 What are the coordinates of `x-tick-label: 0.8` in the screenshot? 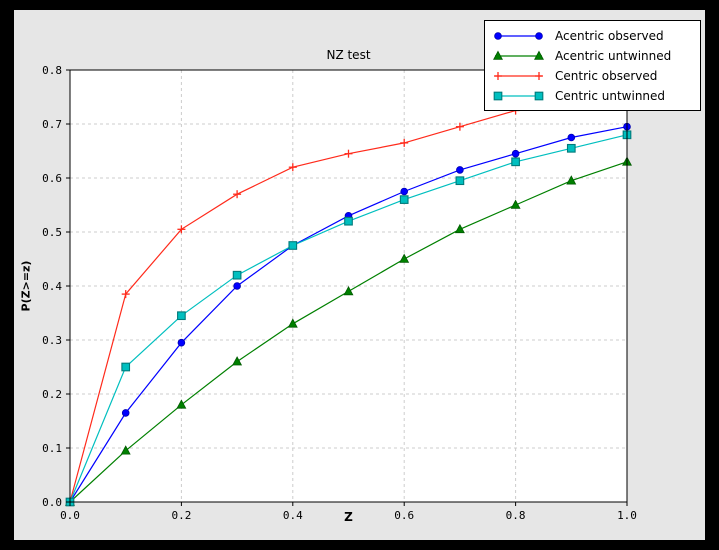 It's located at (516, 515).